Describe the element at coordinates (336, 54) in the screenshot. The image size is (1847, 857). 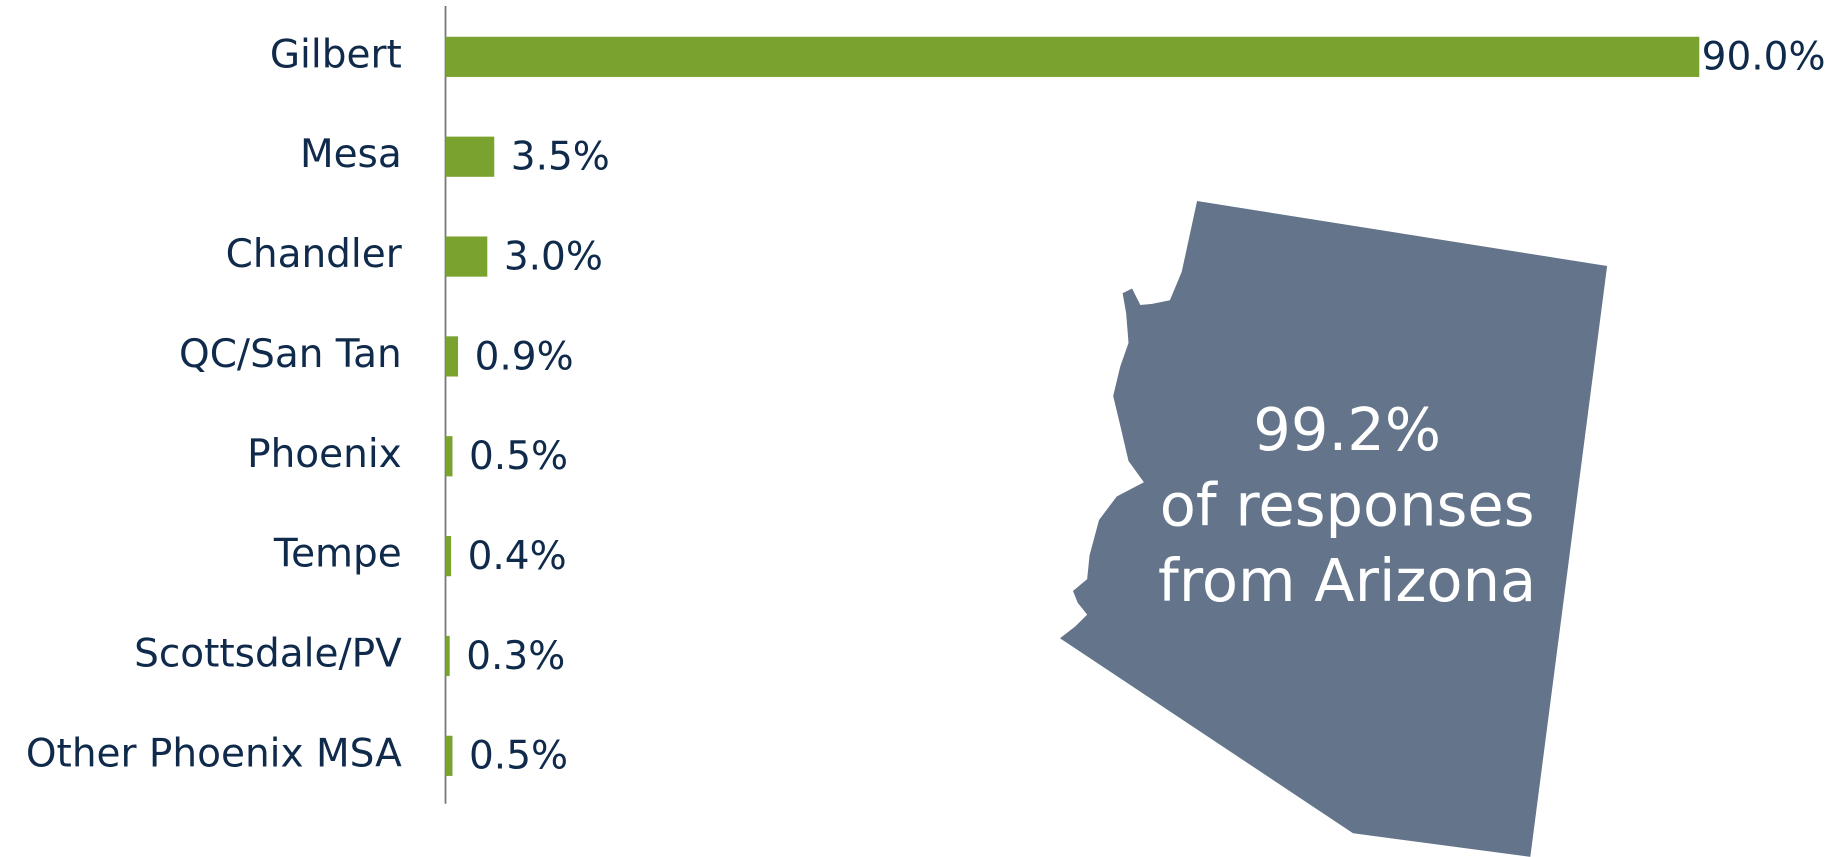
I see `category-label: Gilbert` at that location.